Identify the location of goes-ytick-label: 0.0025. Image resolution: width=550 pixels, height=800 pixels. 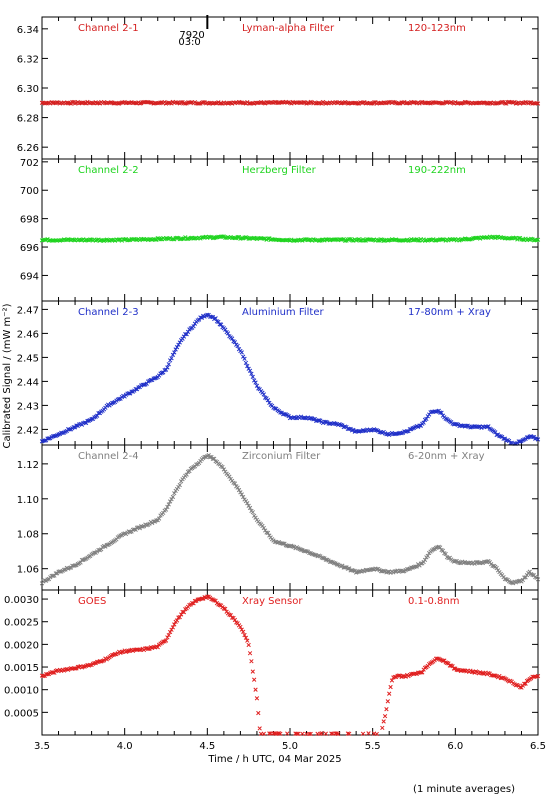
(21, 623).